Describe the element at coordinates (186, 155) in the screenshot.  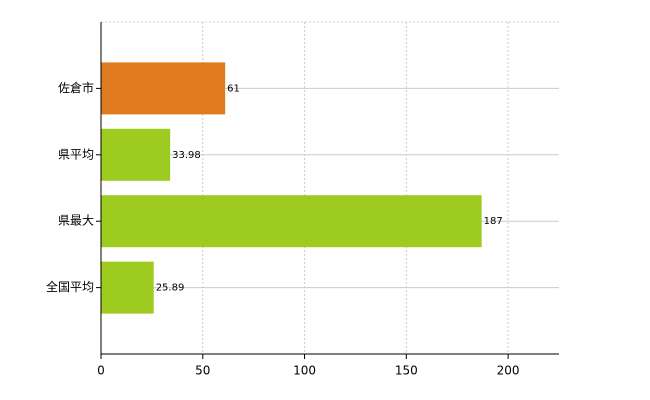
I see `value-label: 33.98` at that location.